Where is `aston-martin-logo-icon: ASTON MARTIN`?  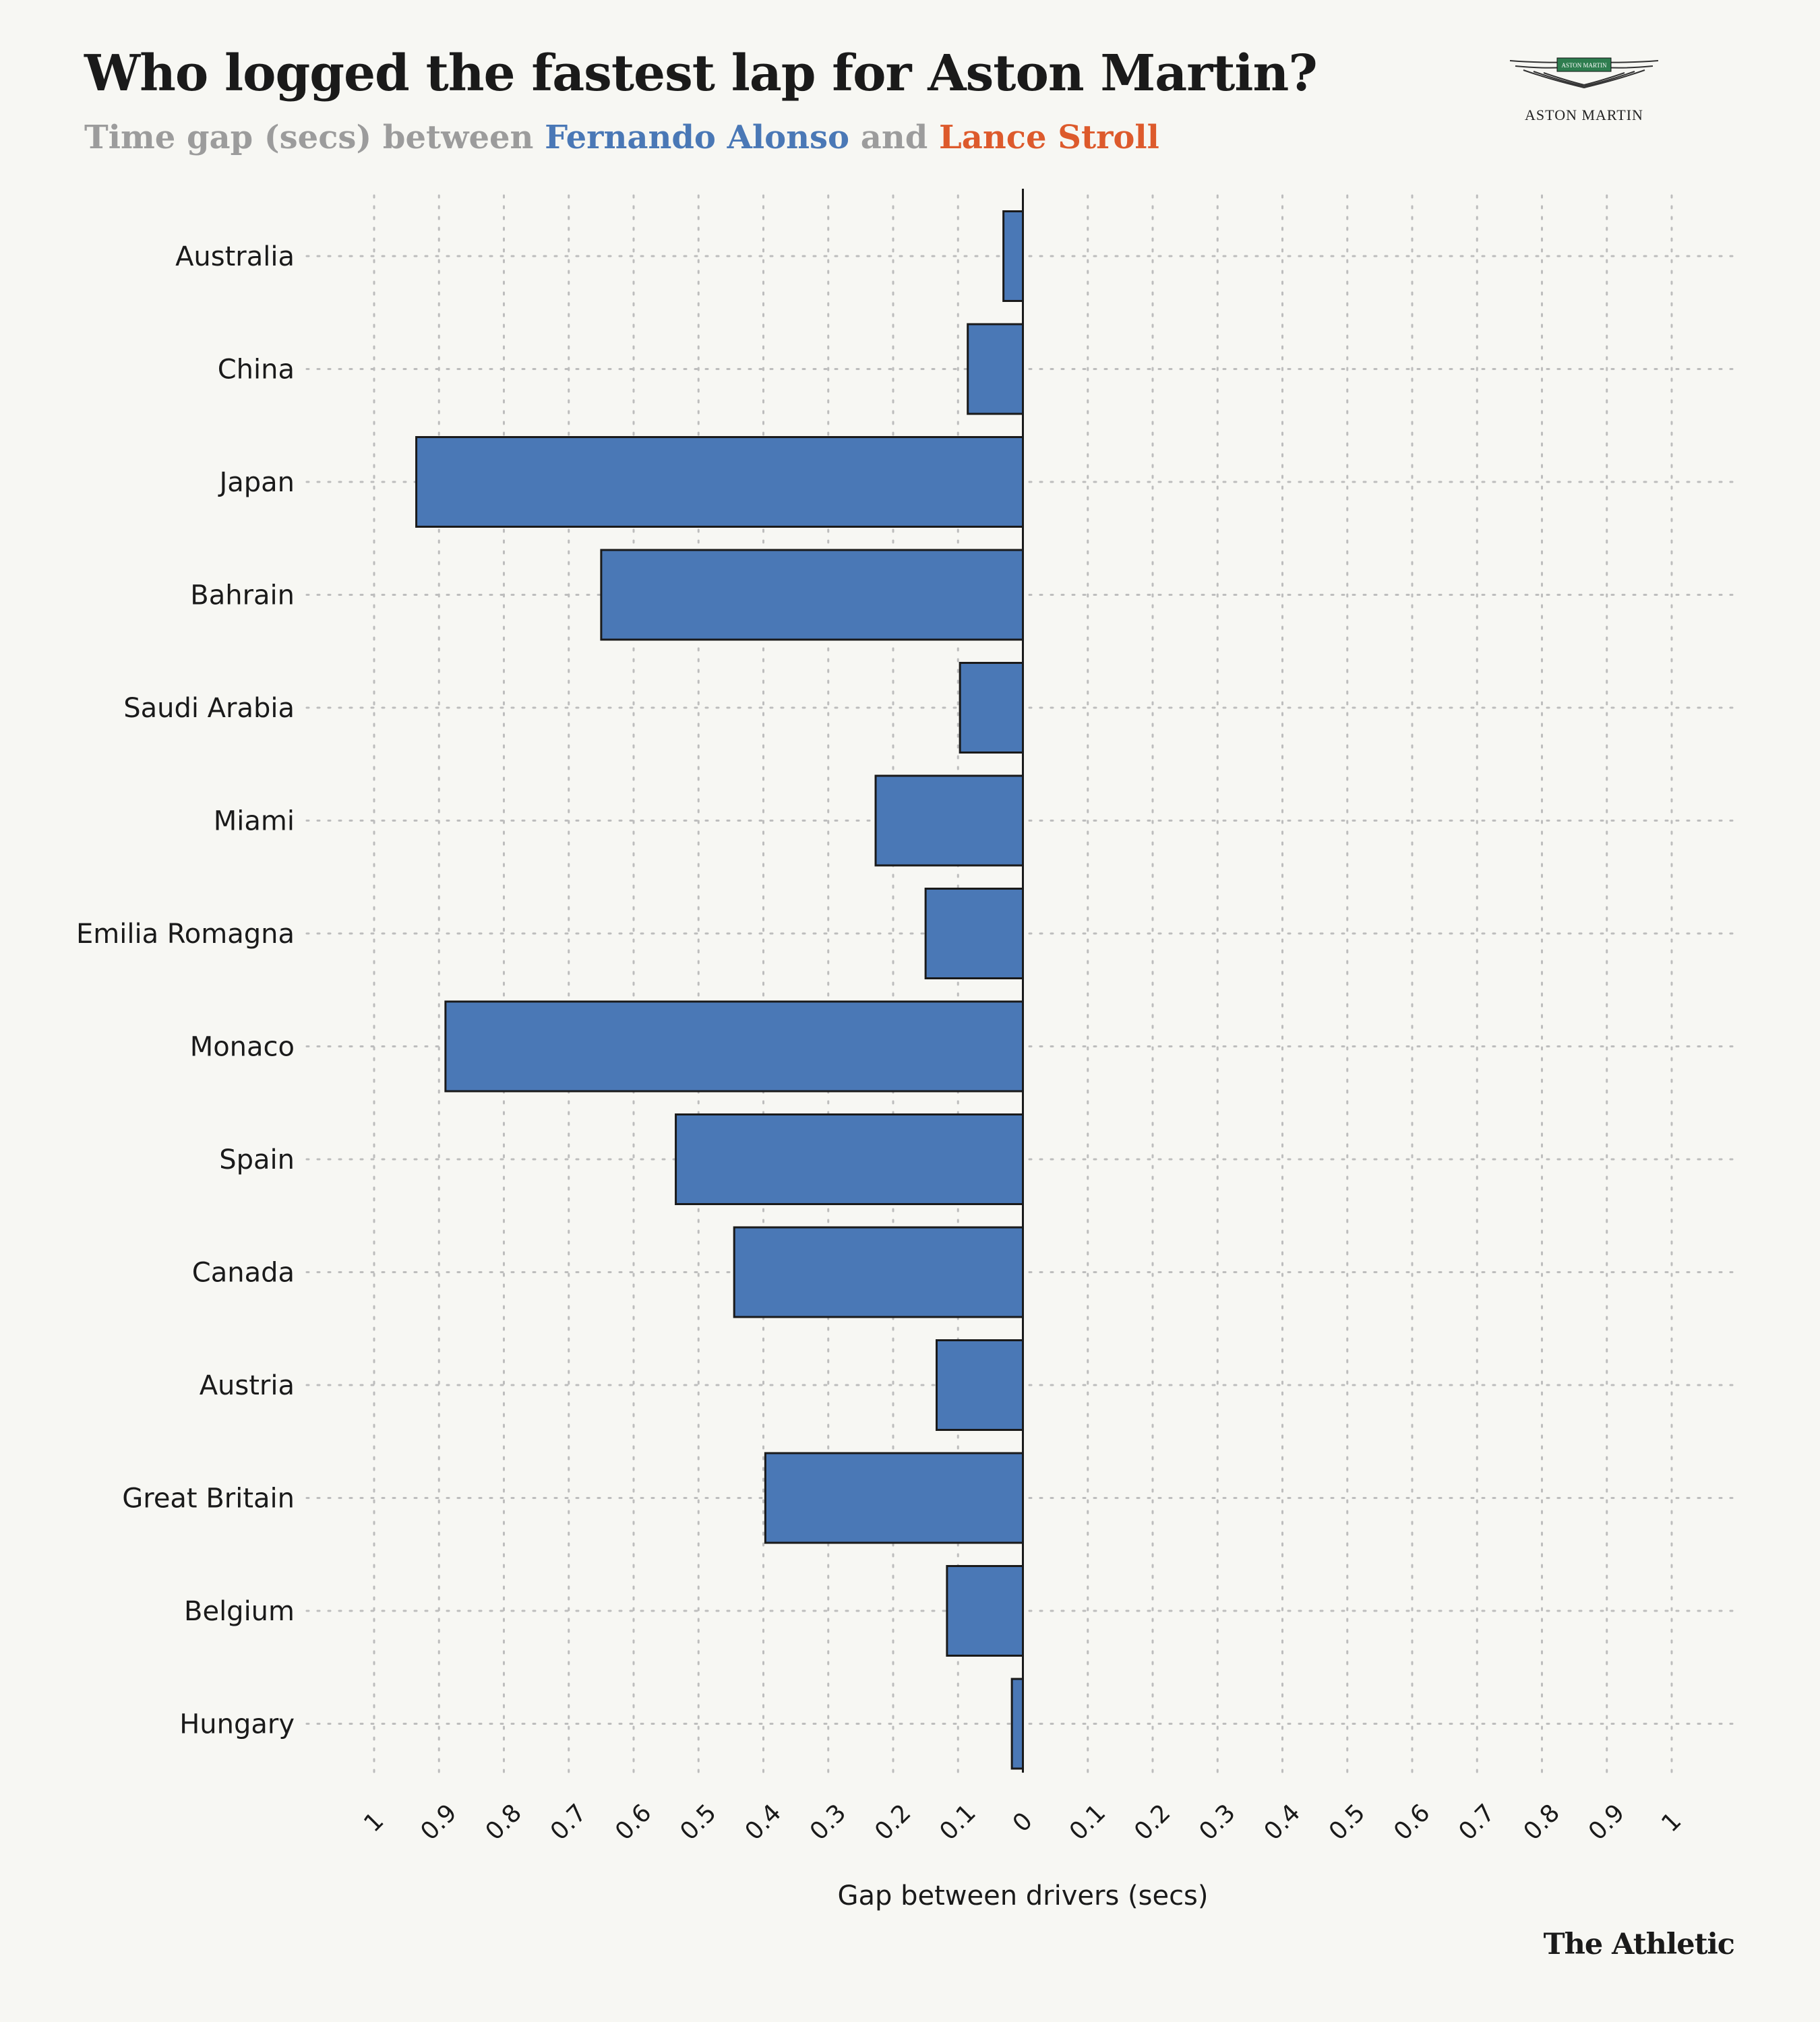 aston-martin-logo-icon: ASTON MARTIN is located at coordinates (1584, 73).